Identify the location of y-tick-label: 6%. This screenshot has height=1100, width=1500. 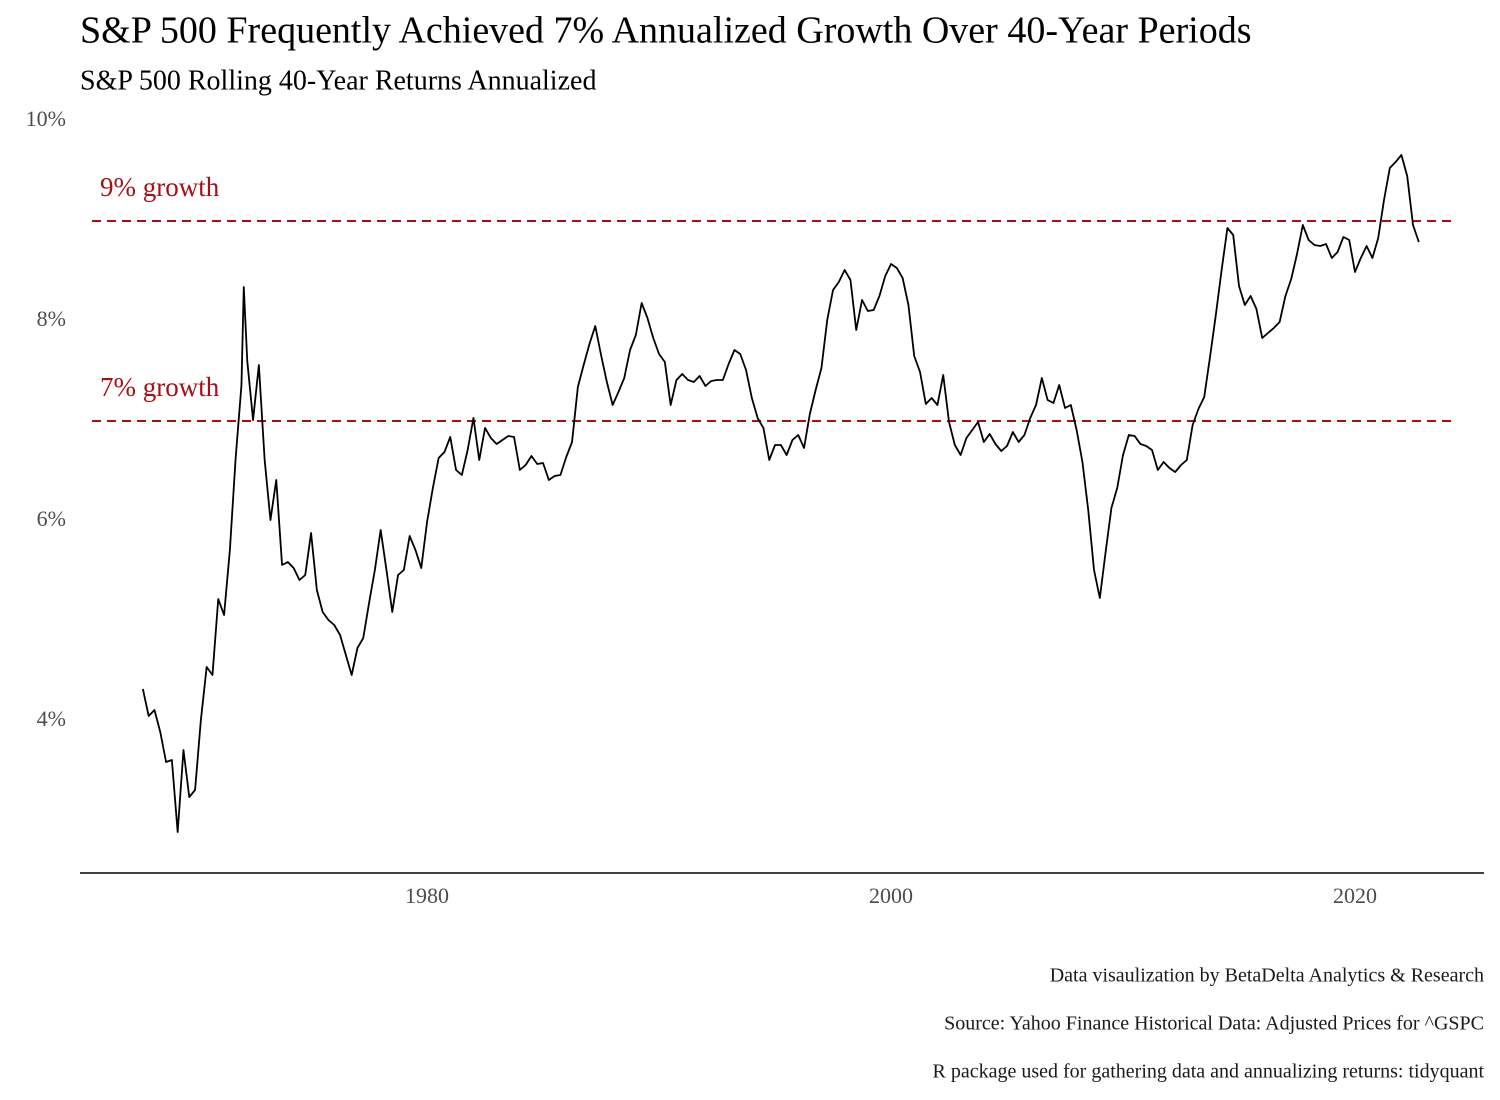
(51, 518).